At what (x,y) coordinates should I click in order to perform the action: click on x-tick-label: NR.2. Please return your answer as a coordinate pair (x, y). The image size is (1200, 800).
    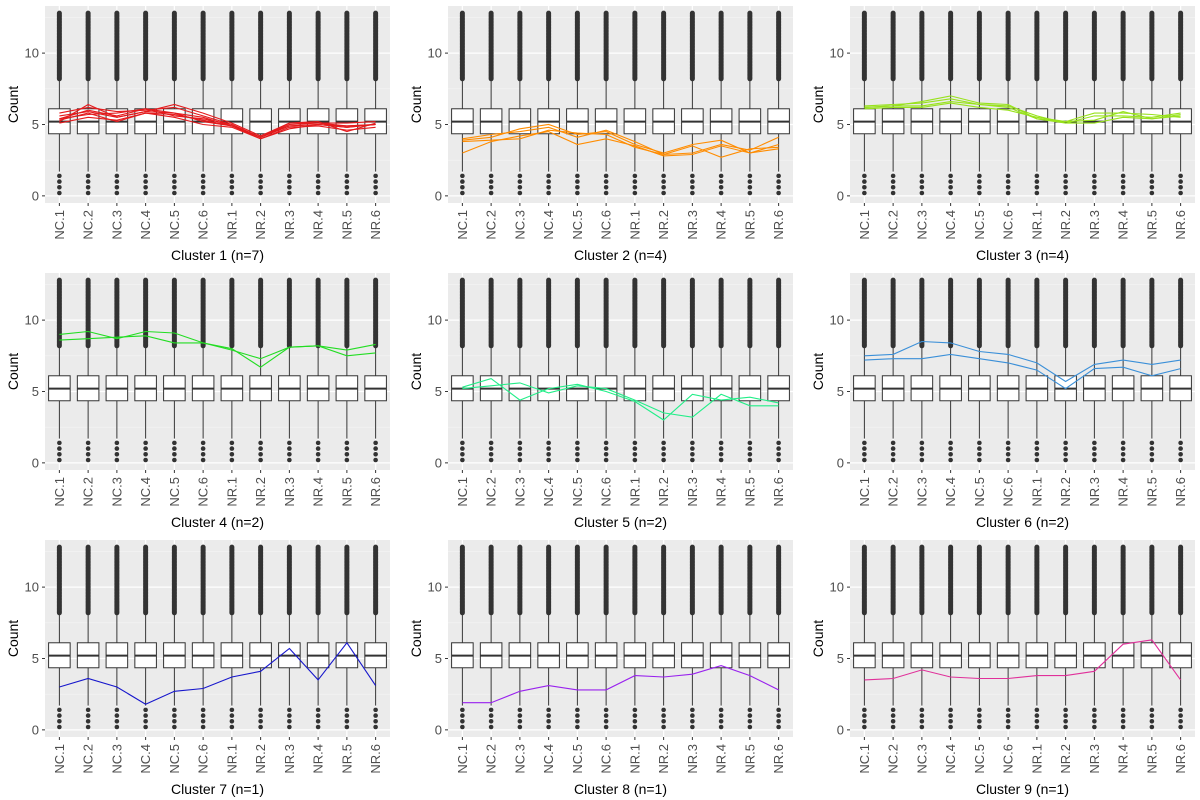
    Looking at the image, I should click on (663, 225).